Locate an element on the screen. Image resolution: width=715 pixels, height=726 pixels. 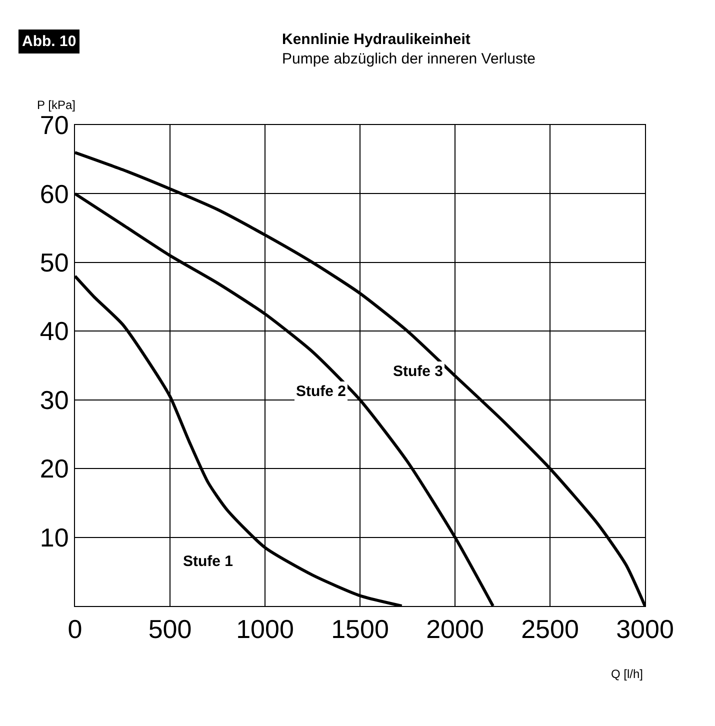
series-label: Stufe 2 is located at coordinates (321, 391).